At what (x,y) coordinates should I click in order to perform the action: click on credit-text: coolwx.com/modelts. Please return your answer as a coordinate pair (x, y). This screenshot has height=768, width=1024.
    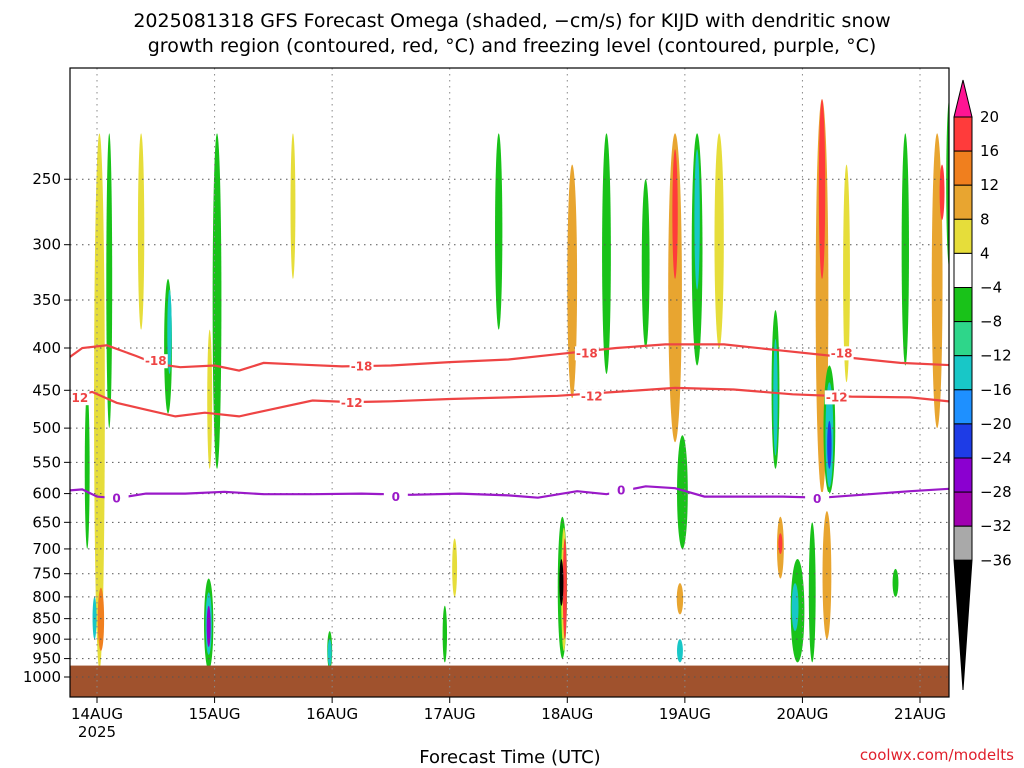
    Looking at the image, I should click on (937, 755).